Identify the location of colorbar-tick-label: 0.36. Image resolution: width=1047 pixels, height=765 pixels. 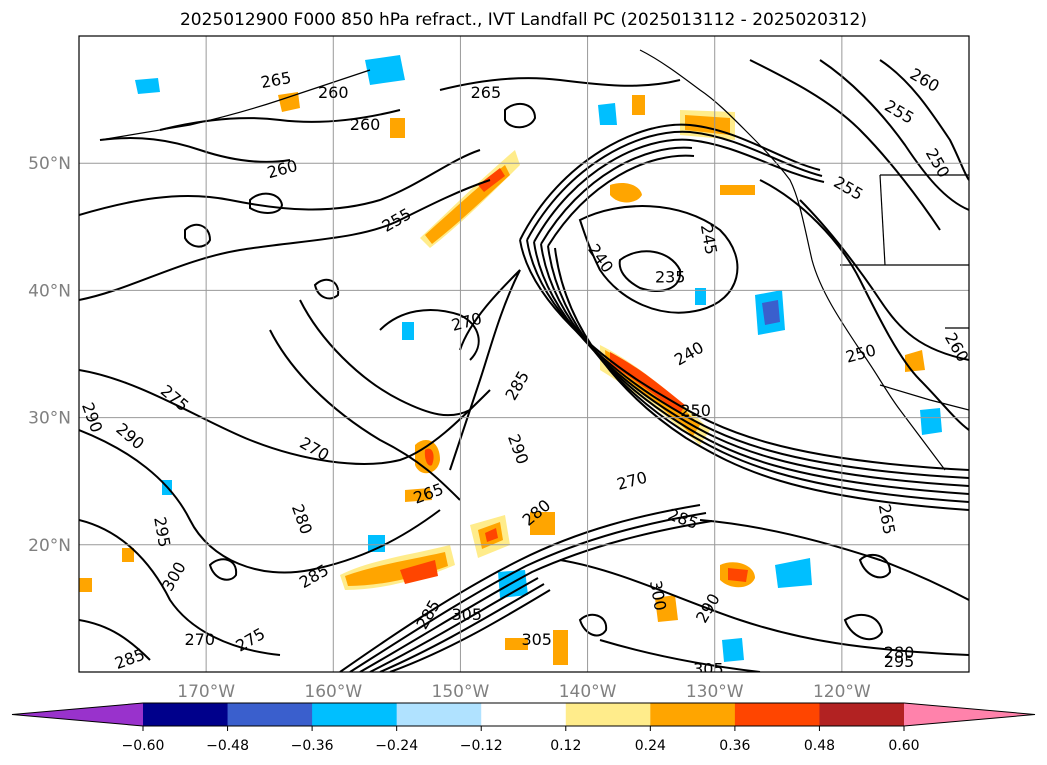
(734, 746).